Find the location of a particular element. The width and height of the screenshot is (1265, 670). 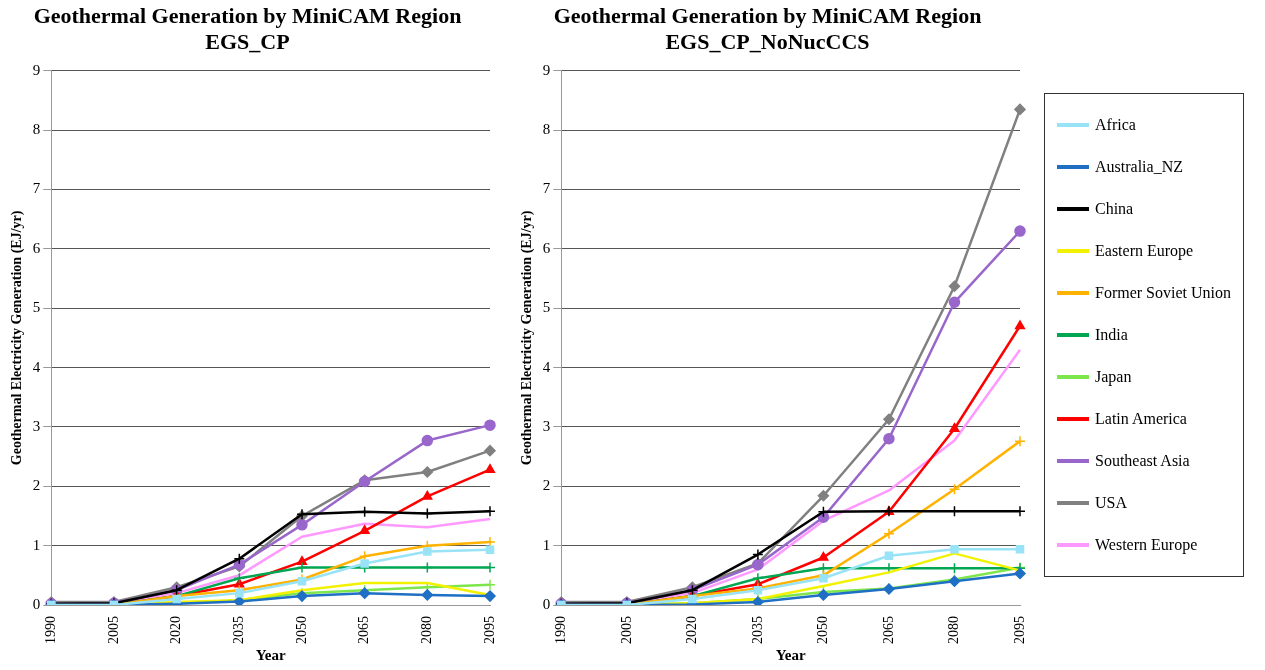

legend-label: China is located at coordinates (1114, 209).